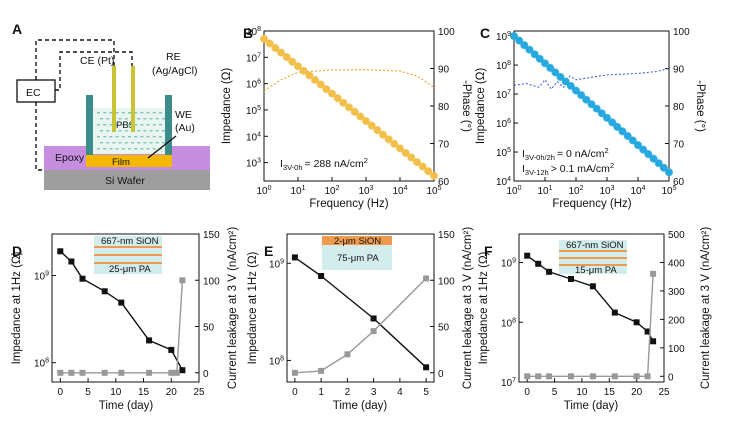  What do you see at coordinates (606, 191) in the screenshot?
I see `x-tick-label: 10³` at bounding box center [606, 191].